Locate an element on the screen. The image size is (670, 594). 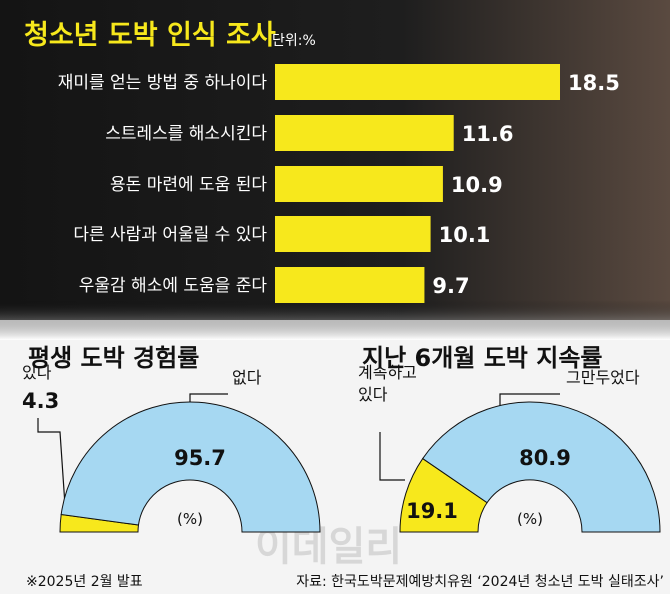
category-label: 재미를 얻는 방법 중 하나이다 is located at coordinates (163, 83).